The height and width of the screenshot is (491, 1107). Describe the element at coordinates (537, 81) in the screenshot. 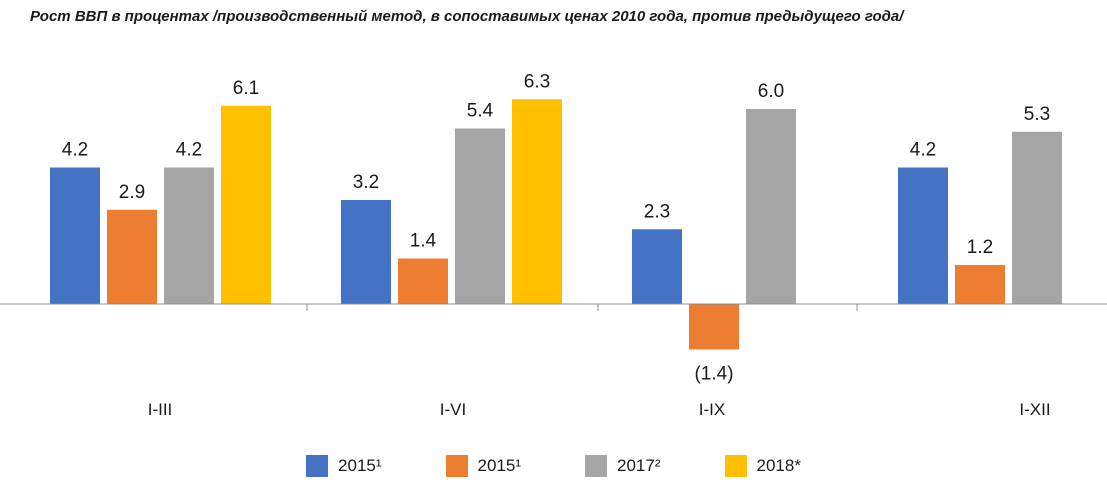

I see `data-label: 6.3` at that location.